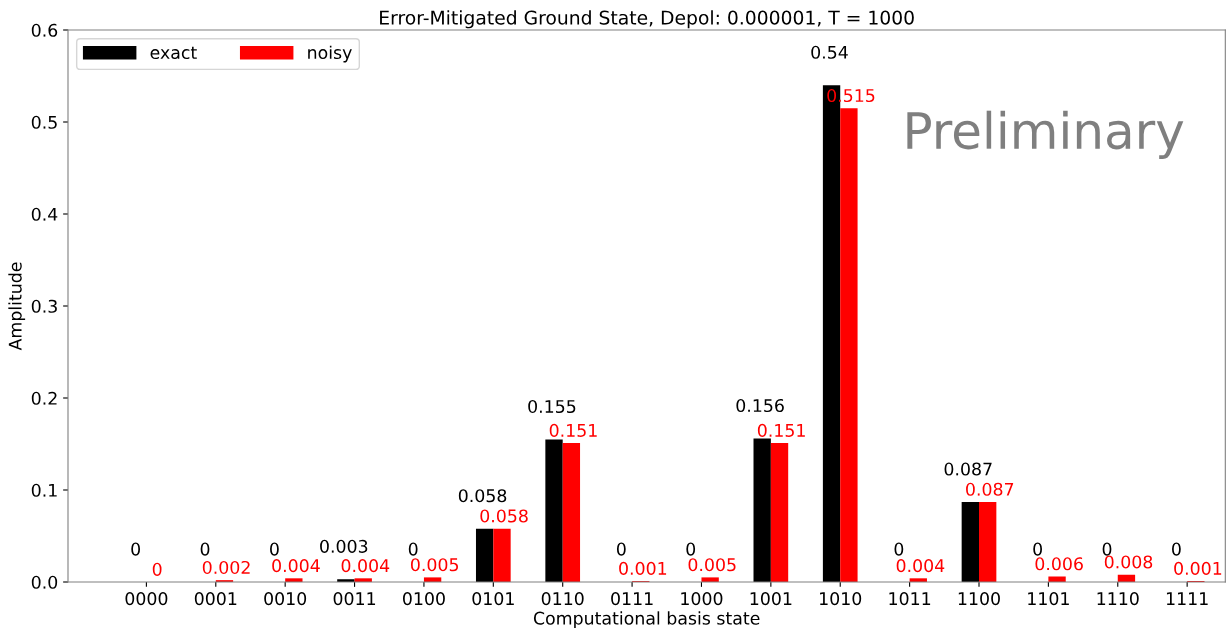 This screenshot has width=1229, height=631. Describe the element at coordinates (173, 53) in the screenshot. I see `legend-label: exact` at that location.